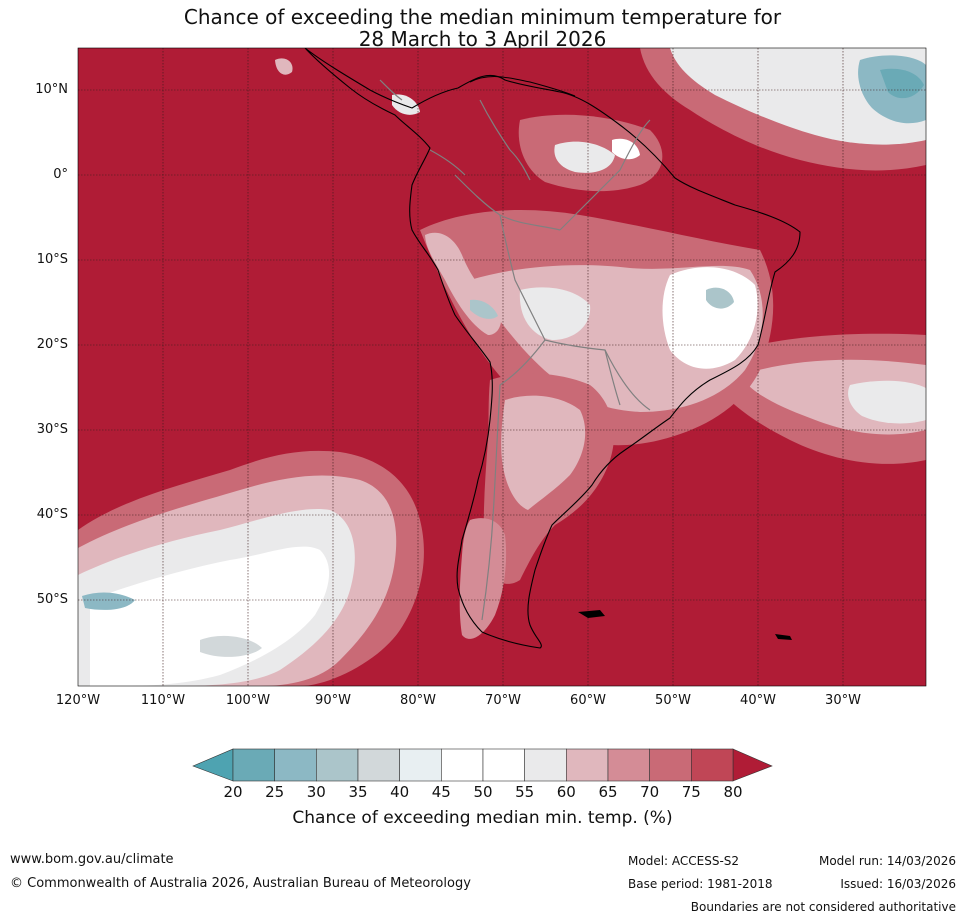 The width and height of the screenshot is (965, 919). What do you see at coordinates (418, 700) in the screenshot?
I see `lon-label-80w: 80°W` at bounding box center [418, 700].